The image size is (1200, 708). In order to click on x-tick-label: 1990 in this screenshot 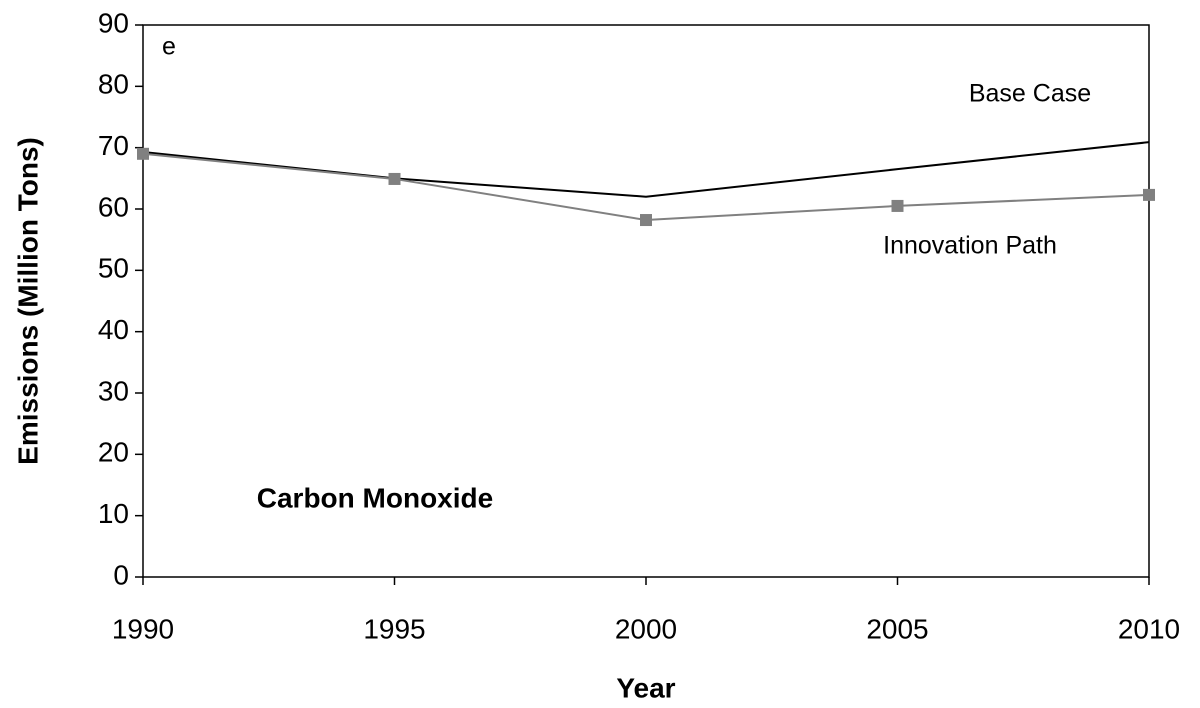, I will do `click(143, 628)`.